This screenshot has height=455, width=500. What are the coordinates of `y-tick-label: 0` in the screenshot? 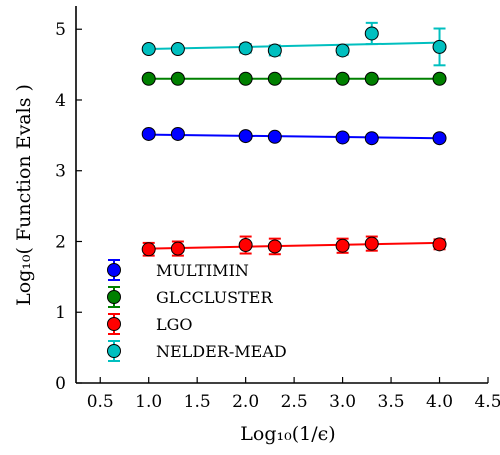 It's located at (60, 384).